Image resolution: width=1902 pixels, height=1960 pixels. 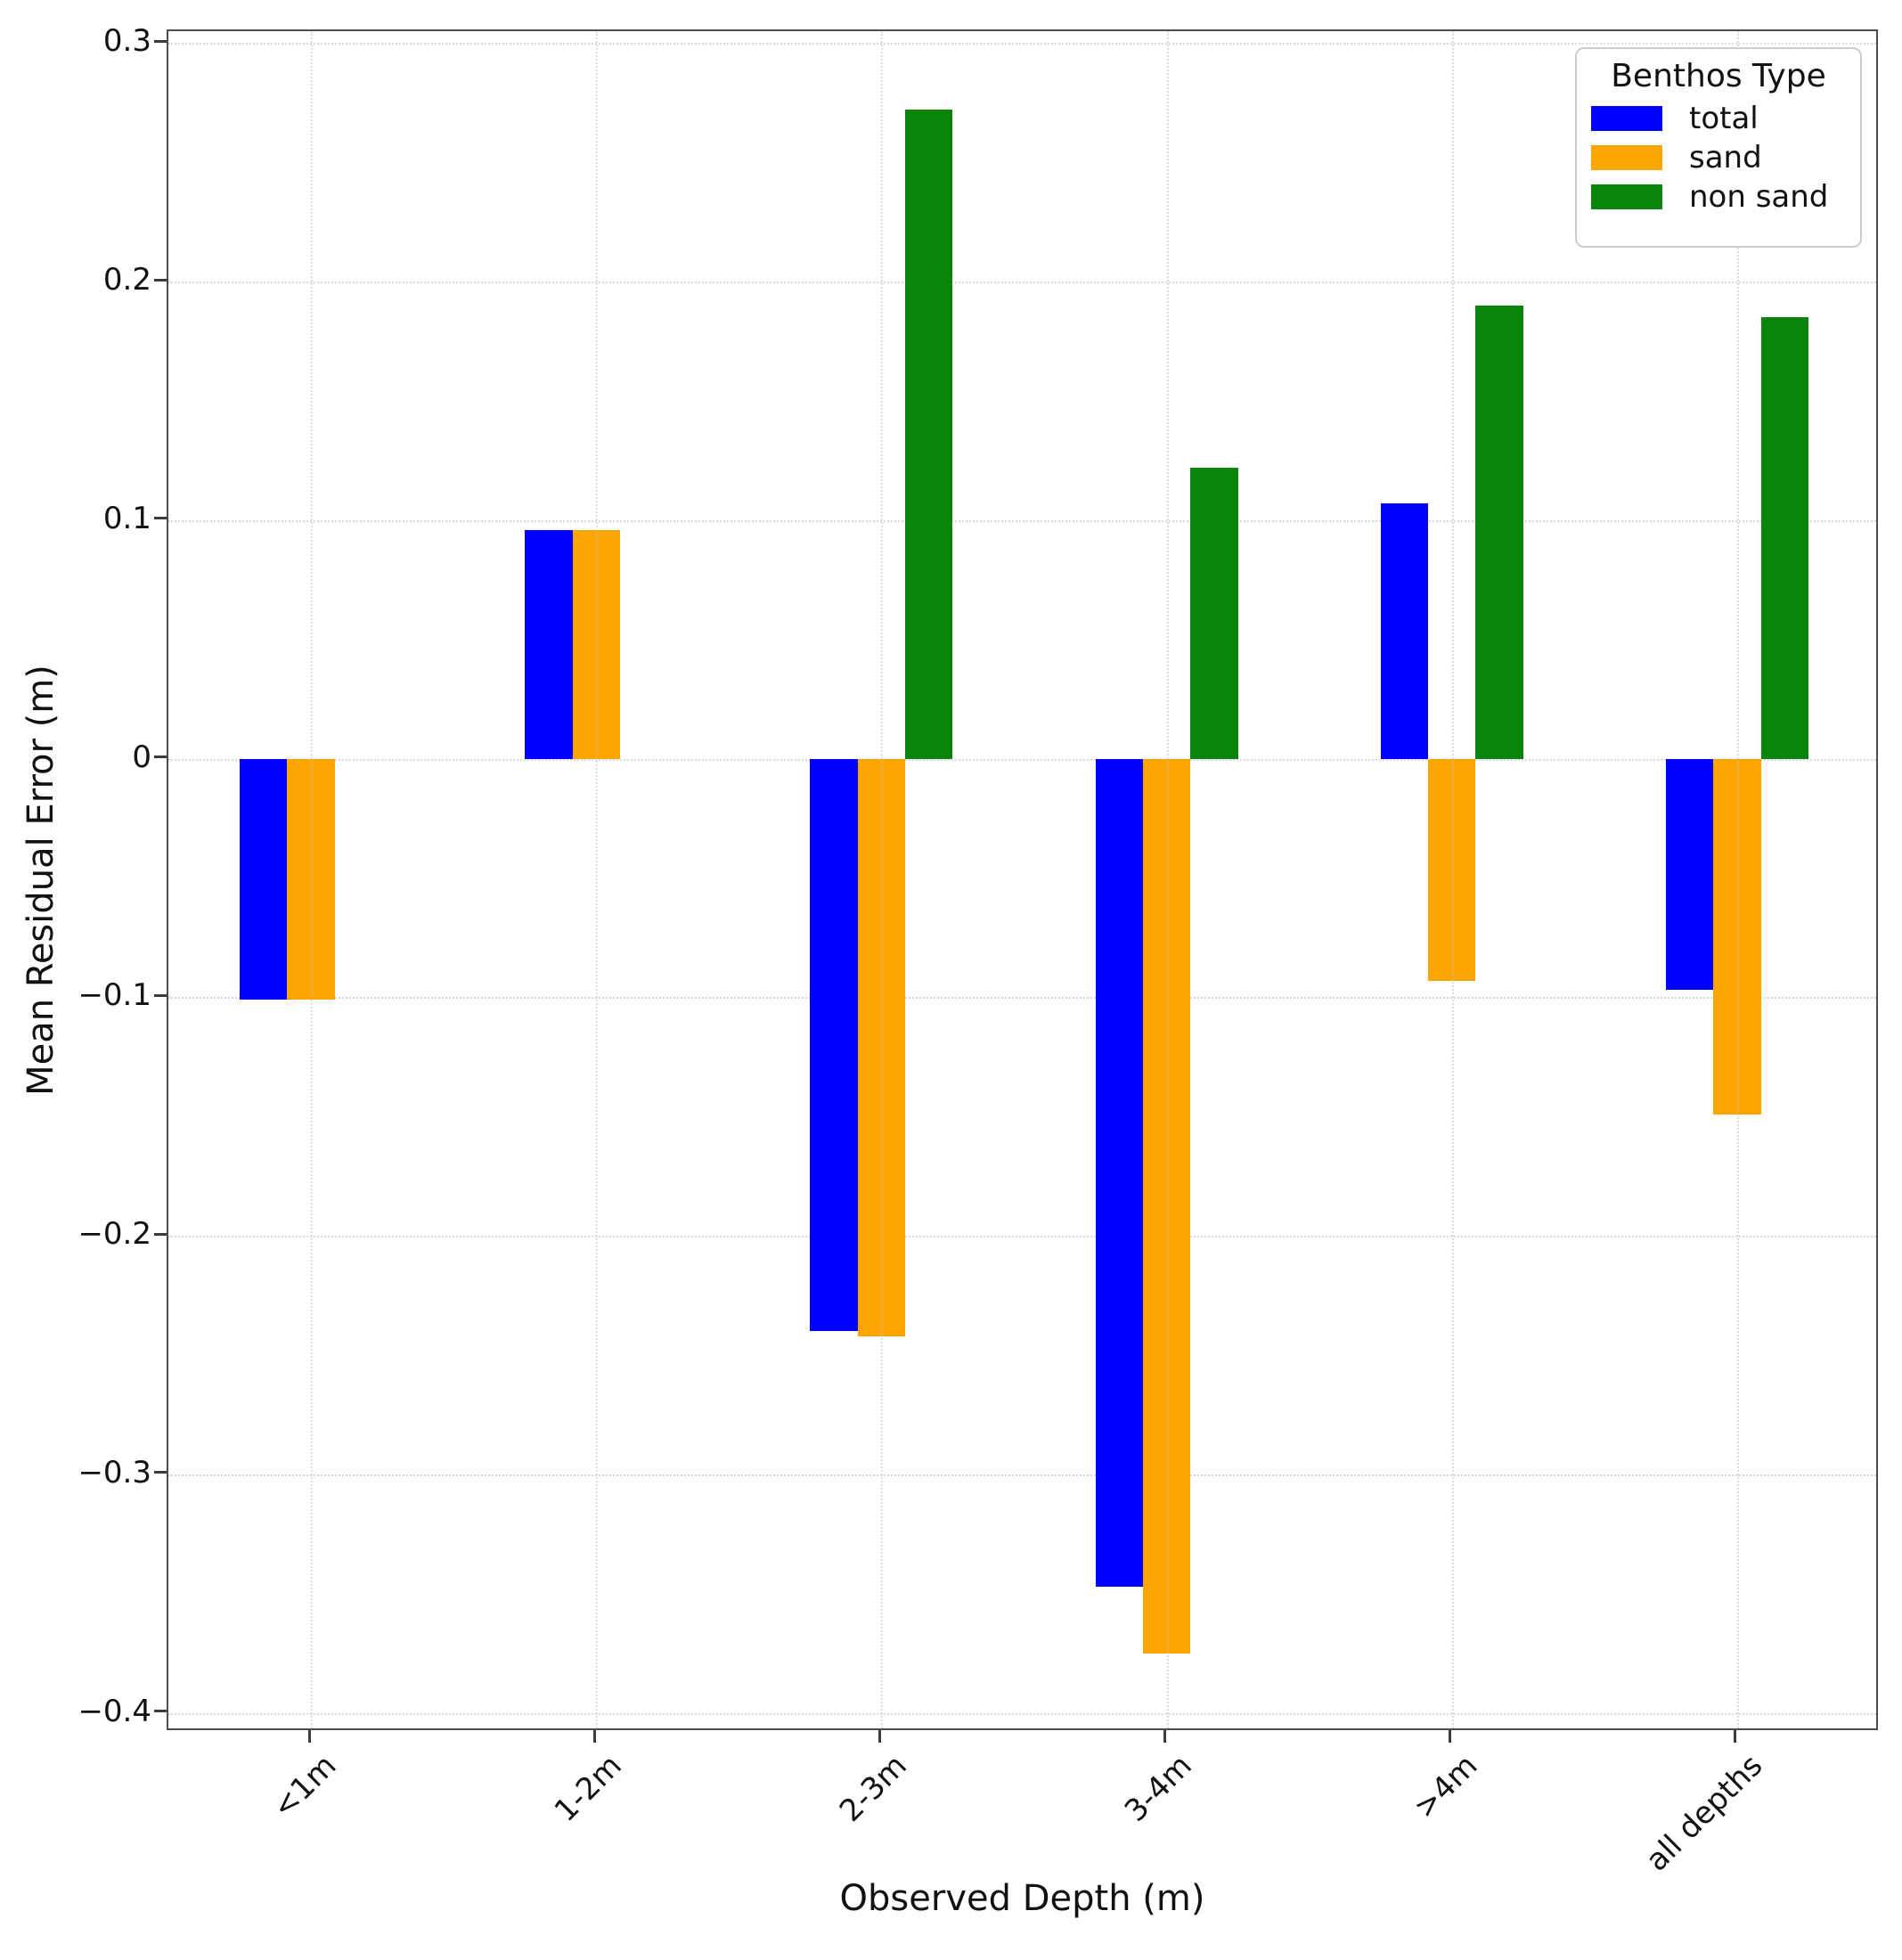 What do you see at coordinates (549, 644) in the screenshot?
I see `bar-total-1-2m` at bounding box center [549, 644].